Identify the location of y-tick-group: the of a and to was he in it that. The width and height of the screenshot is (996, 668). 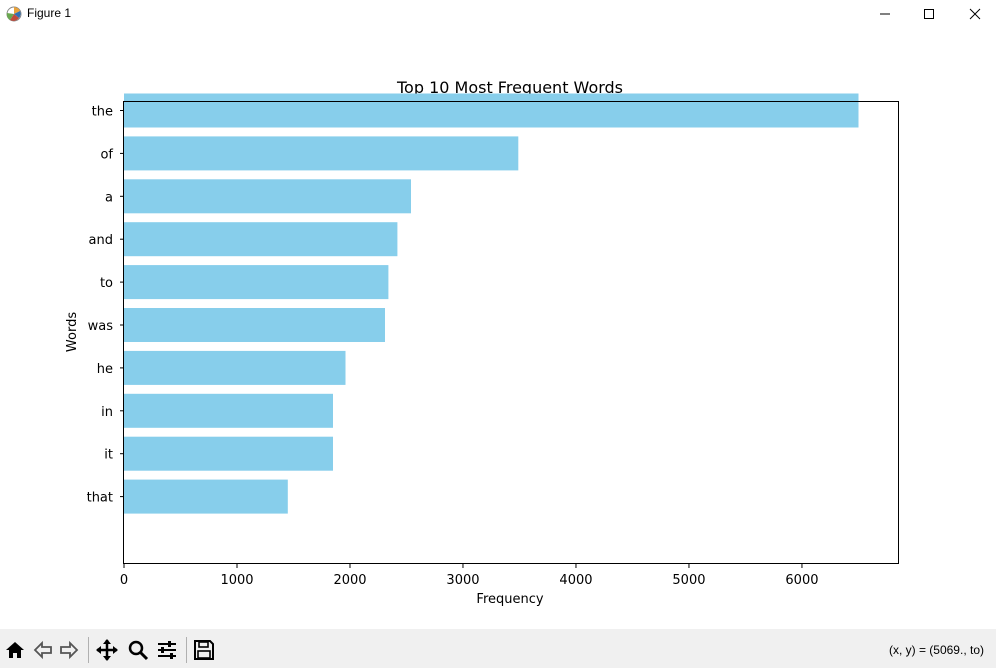
(105, 305).